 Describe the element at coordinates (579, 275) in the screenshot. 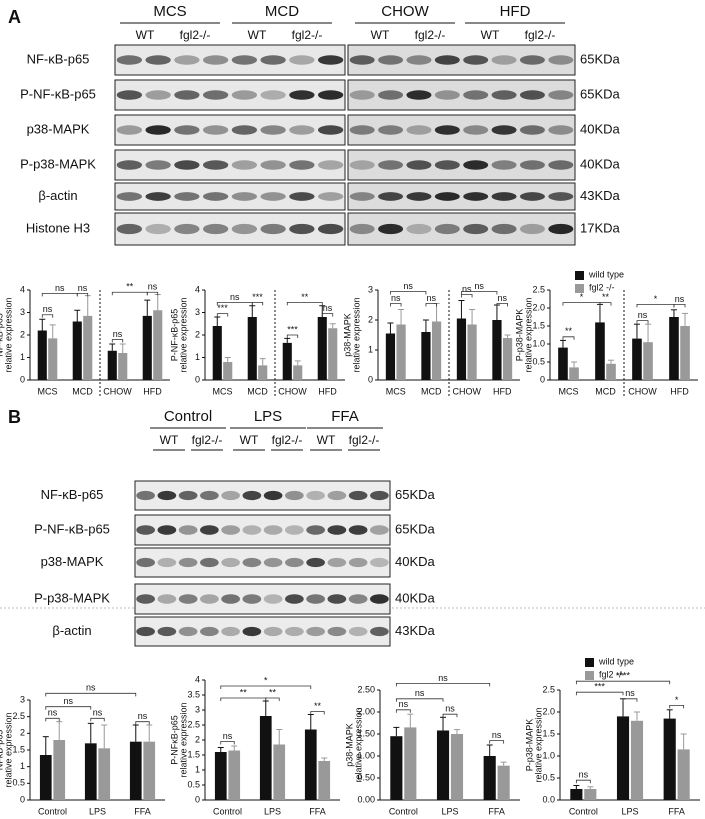

I see `legend-swatch` at that location.